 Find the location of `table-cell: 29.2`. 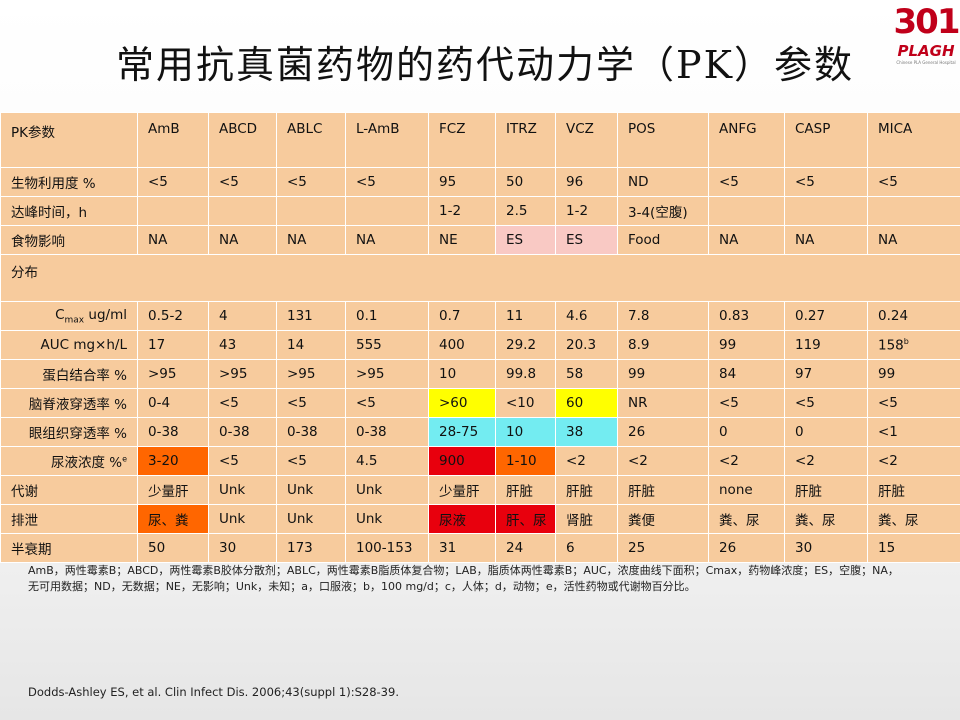

table-cell: 29.2 is located at coordinates (525, 345).